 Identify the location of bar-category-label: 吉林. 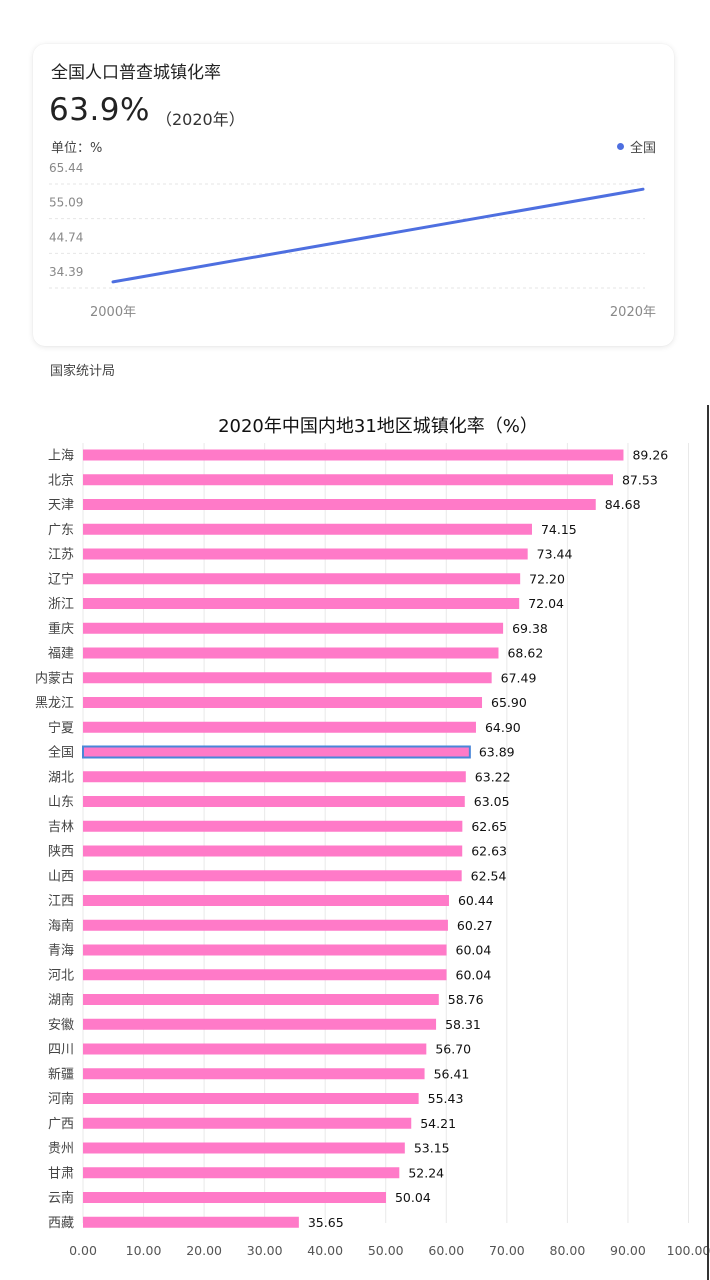
(61, 827).